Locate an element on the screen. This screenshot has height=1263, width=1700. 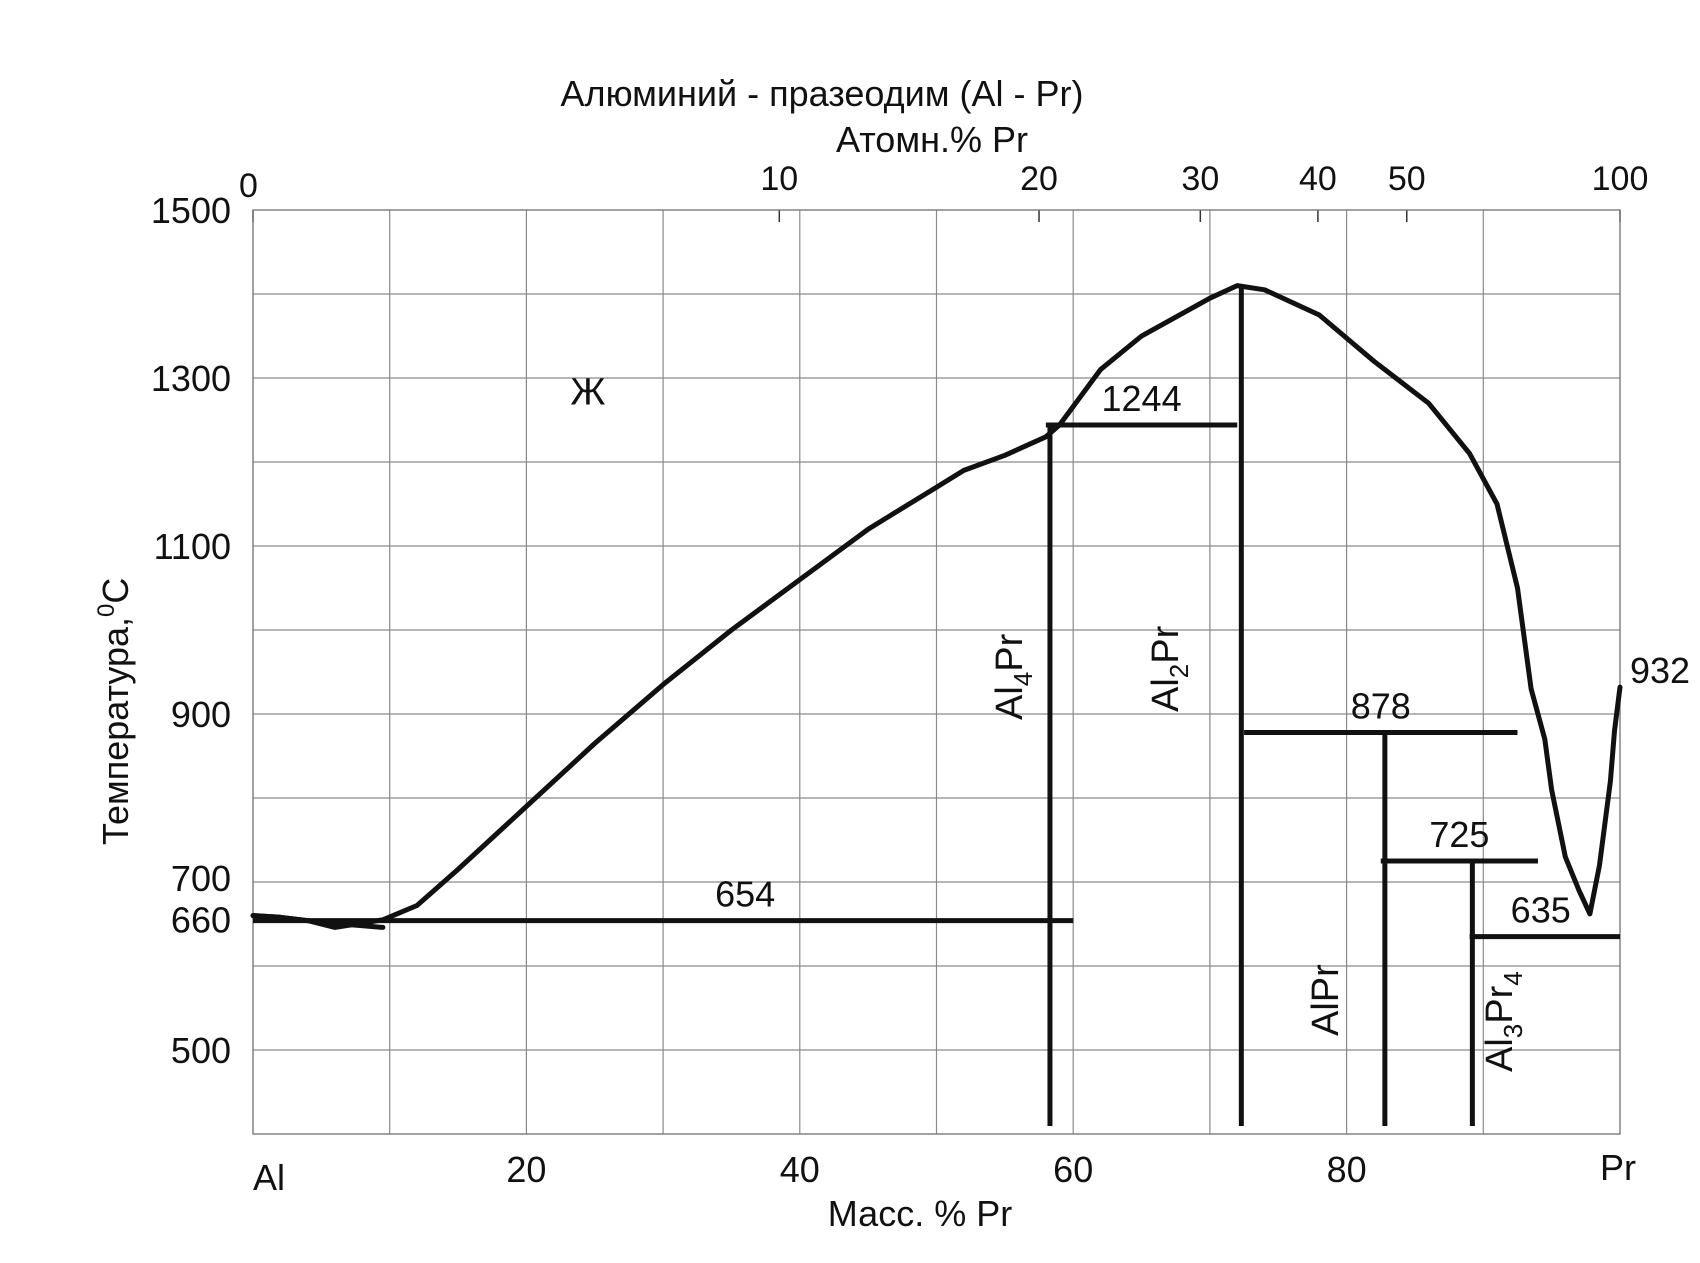
isotherm-label-878: 878 is located at coordinates (1381, 705).